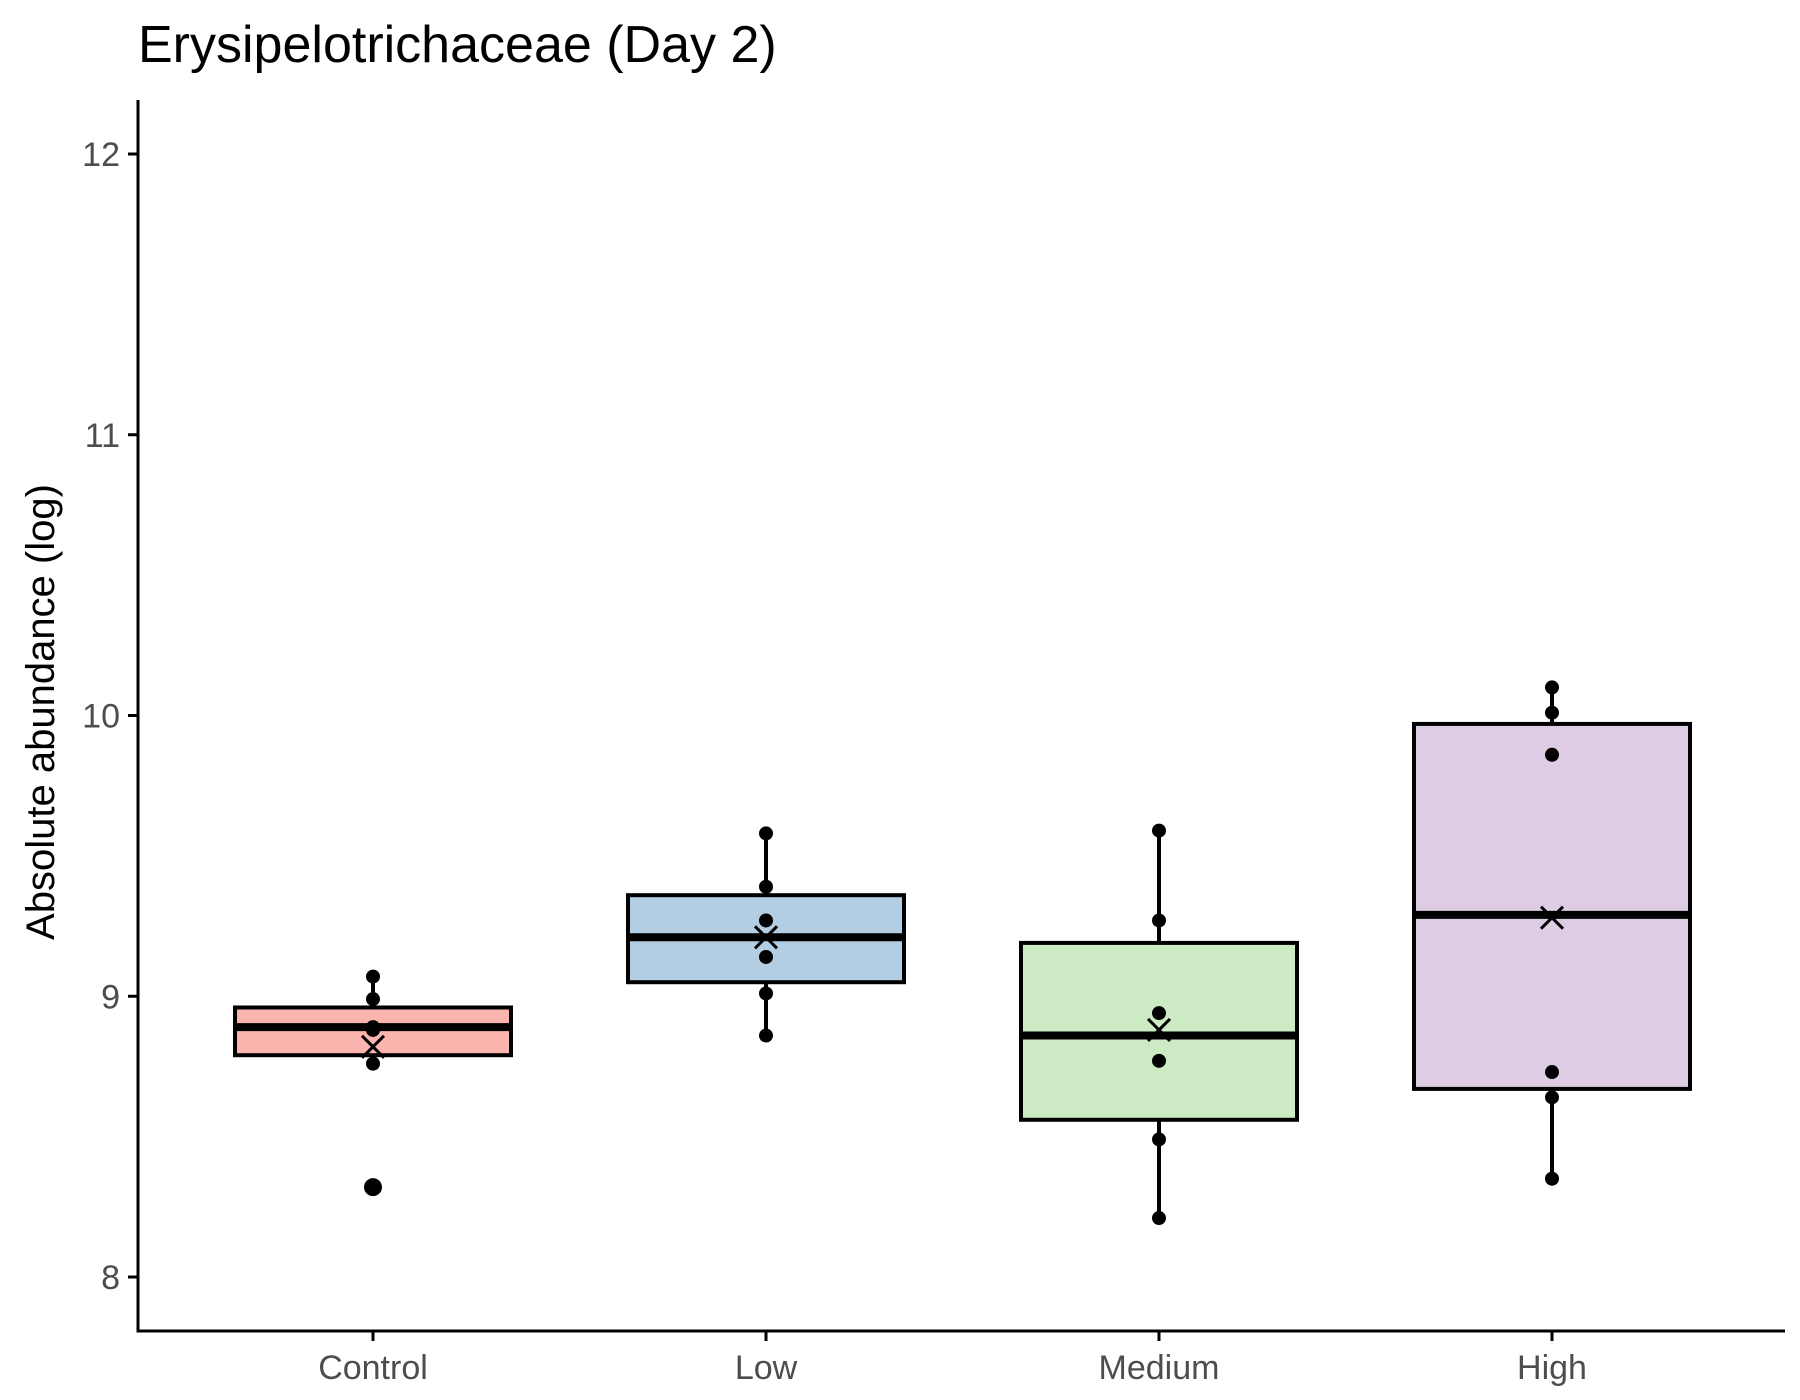 The image size is (1800, 1400). Describe the element at coordinates (110, 997) in the screenshot. I see `y-tick-label: 9` at that location.